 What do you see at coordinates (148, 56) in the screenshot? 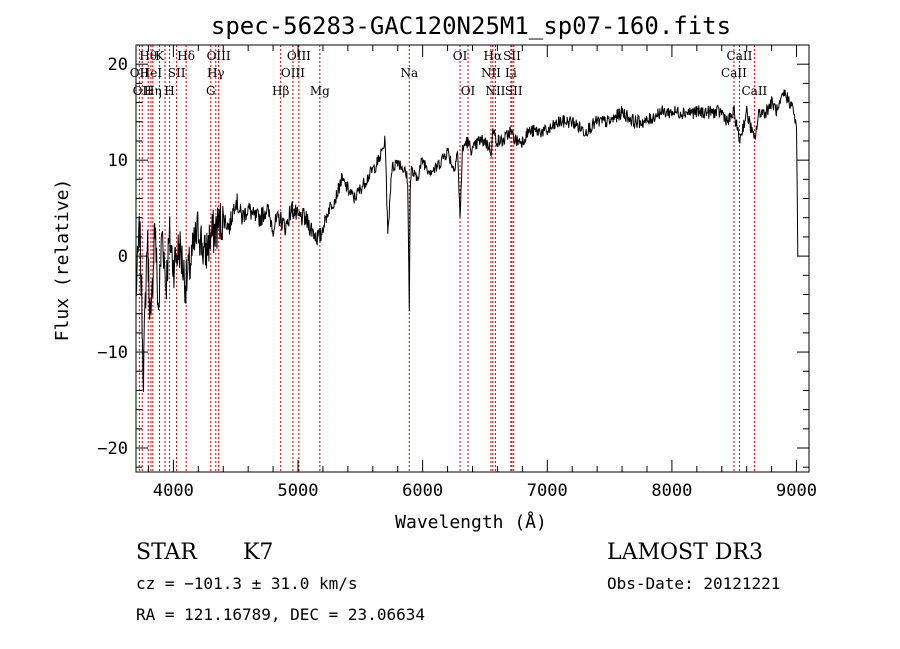
I see `spectral-line-label: Hθ` at bounding box center [148, 56].